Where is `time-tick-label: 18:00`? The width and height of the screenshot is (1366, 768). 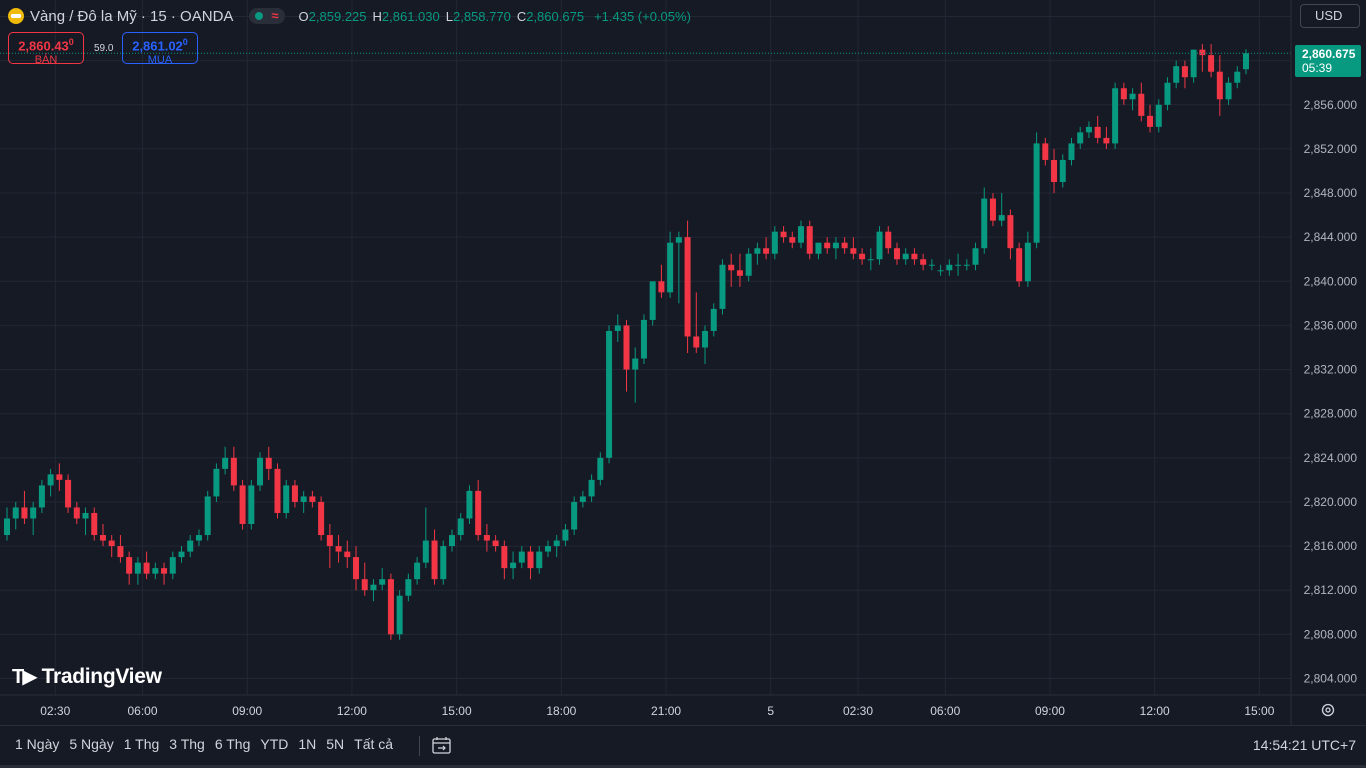
time-tick-label: 18:00 is located at coordinates (561, 711).